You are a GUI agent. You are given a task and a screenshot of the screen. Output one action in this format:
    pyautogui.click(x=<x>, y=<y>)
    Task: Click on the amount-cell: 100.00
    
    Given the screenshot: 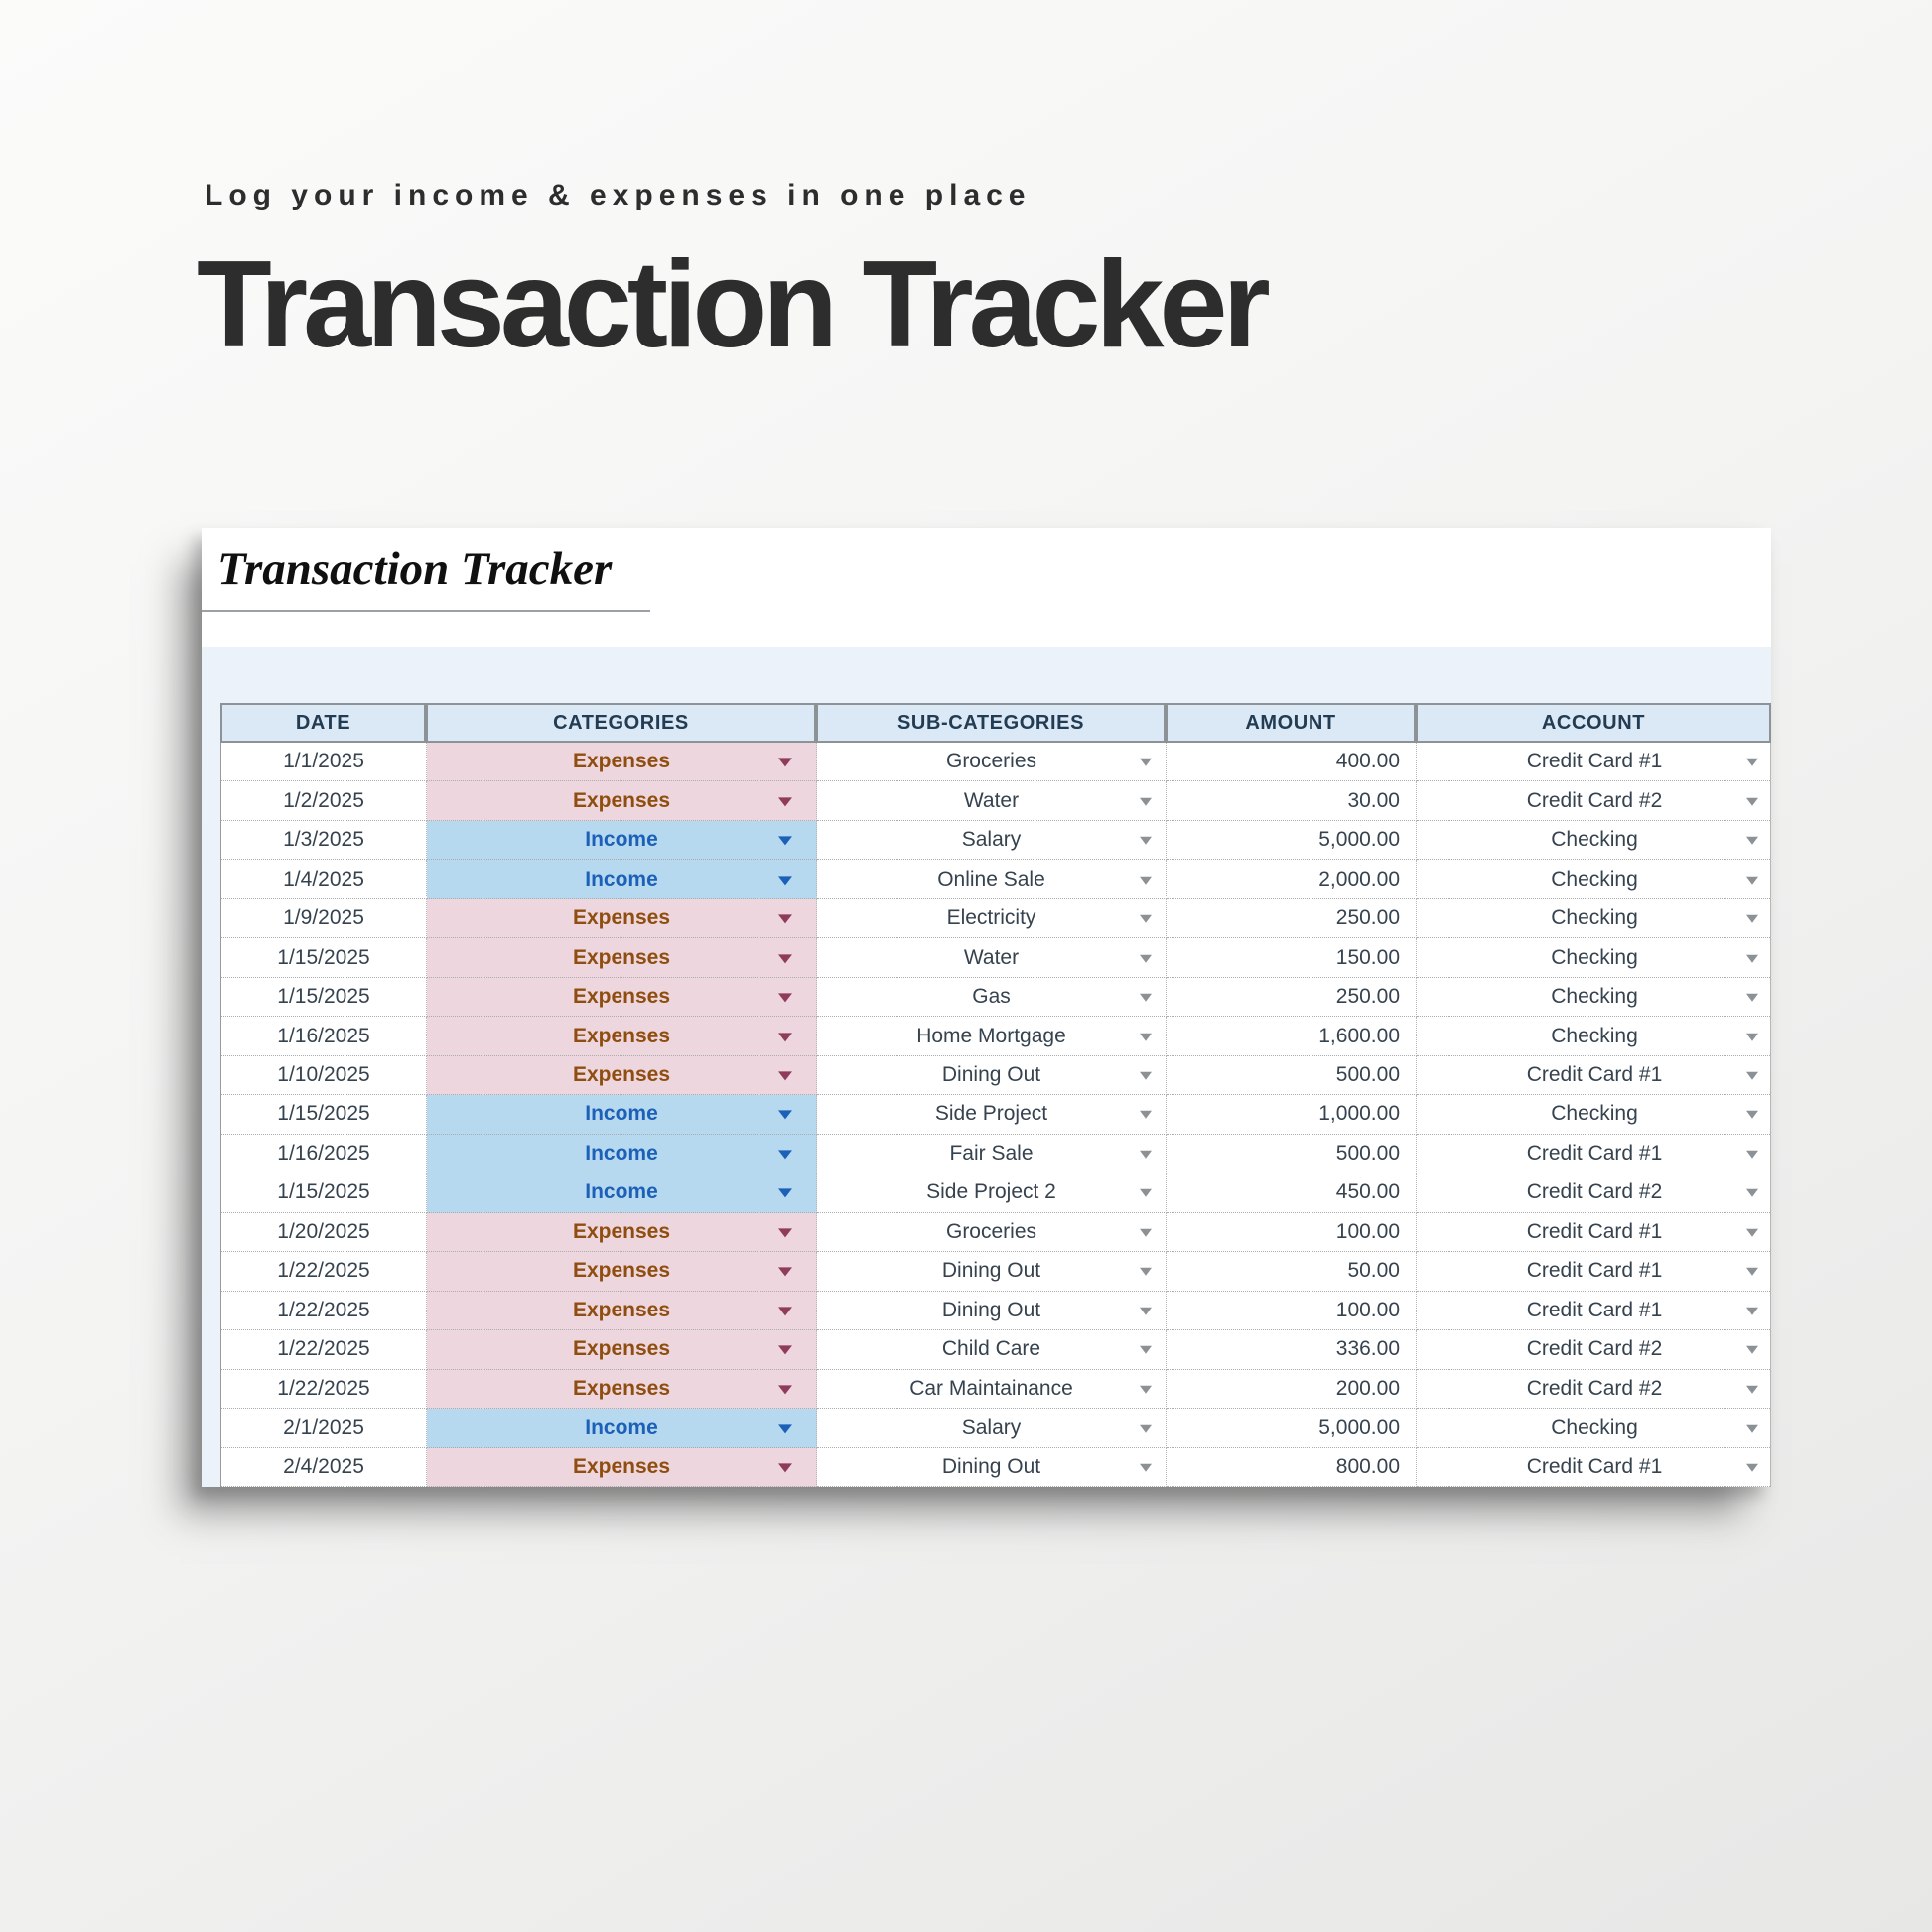 What is the action you would take?
    pyautogui.click(x=1292, y=1233)
    